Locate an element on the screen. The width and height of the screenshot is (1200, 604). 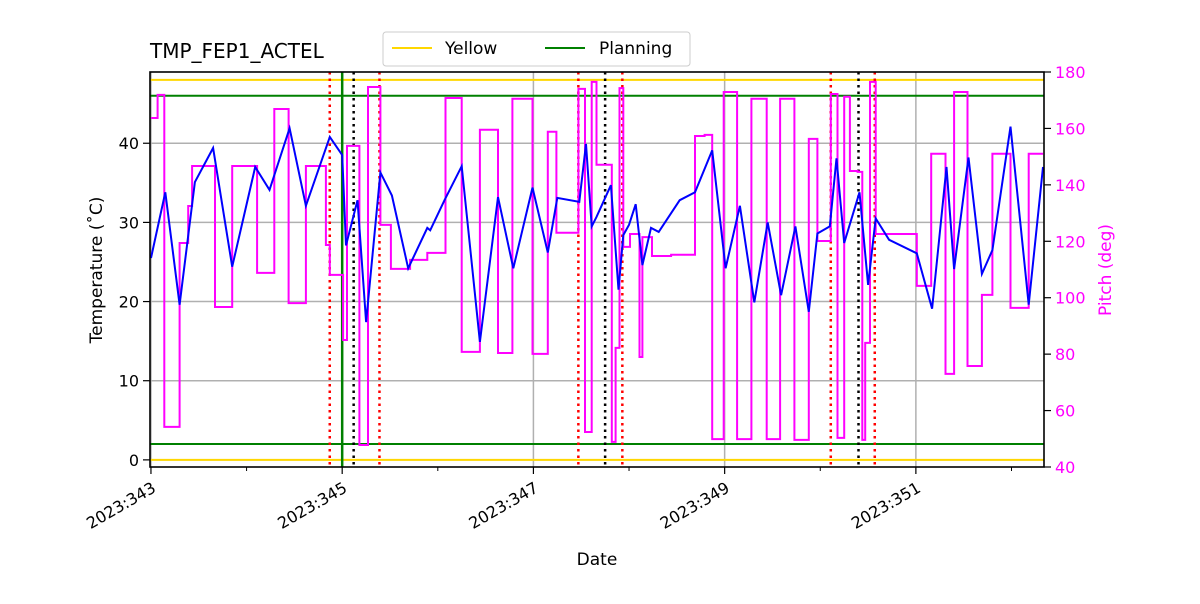
x-tick-label: 2023:345 is located at coordinates (312, 505).